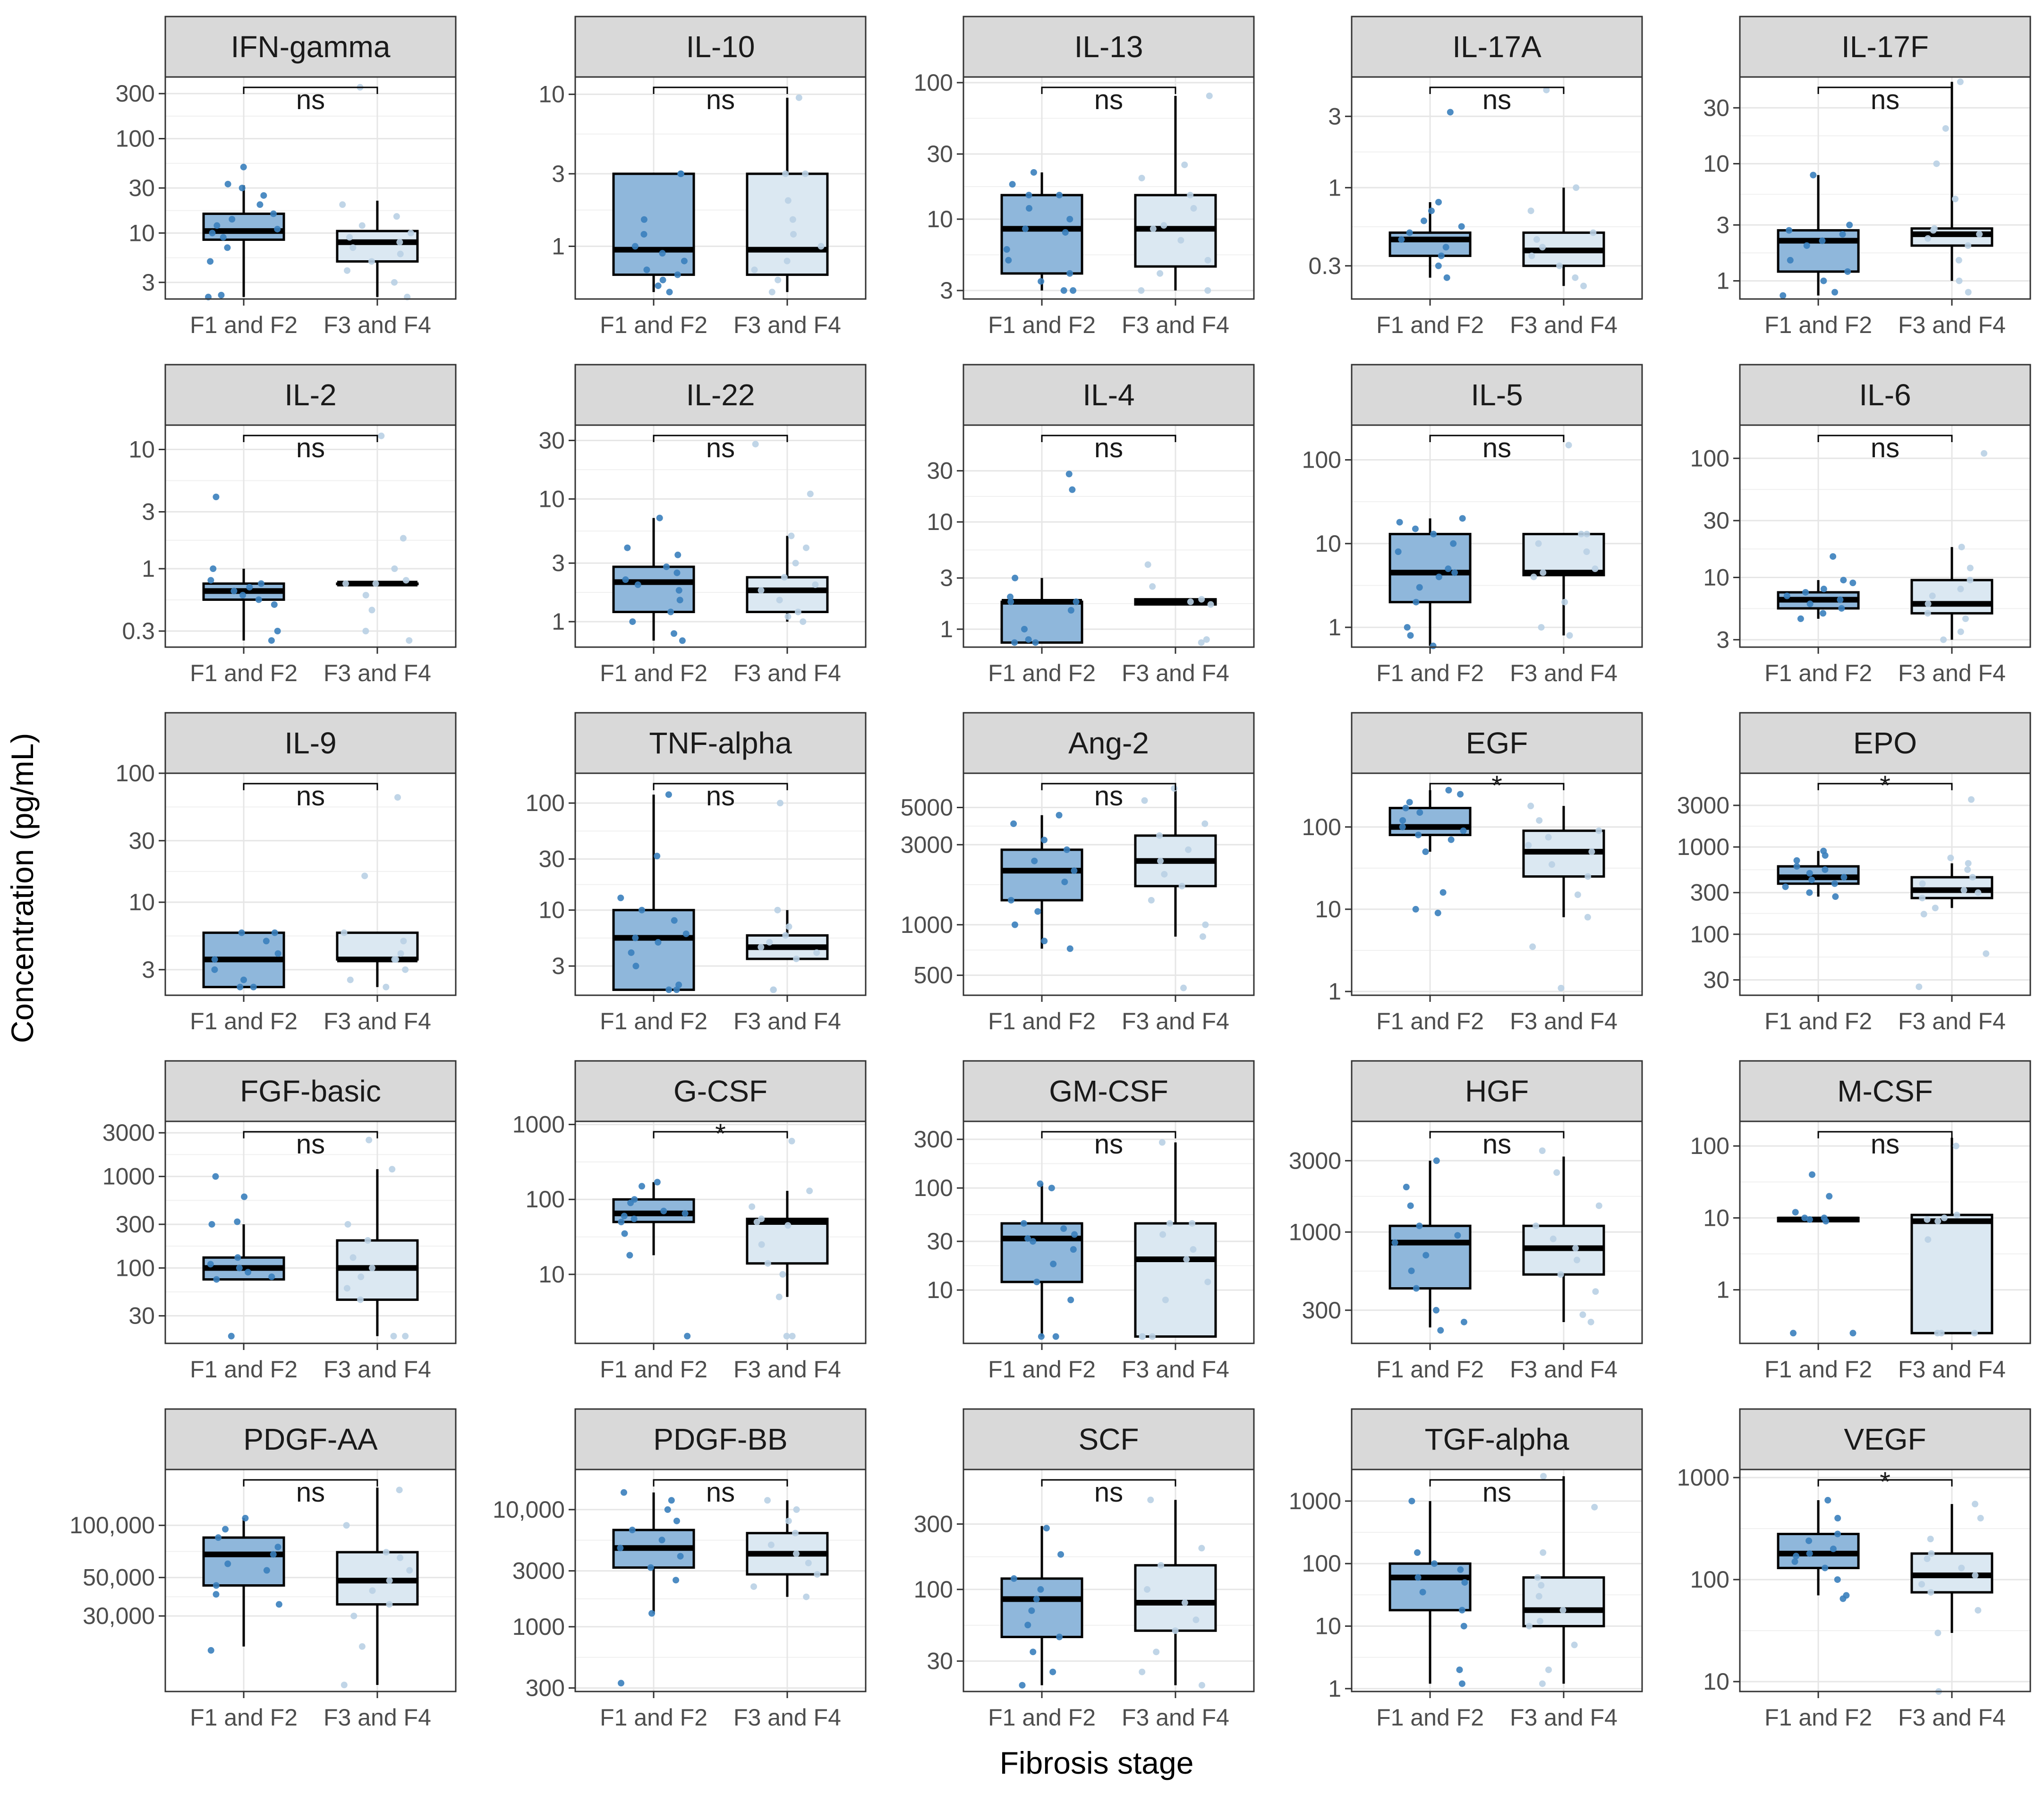 Image resolution: width=2044 pixels, height=1794 pixels. What do you see at coordinates (720, 1134) in the screenshot?
I see `significance-label: *` at bounding box center [720, 1134].